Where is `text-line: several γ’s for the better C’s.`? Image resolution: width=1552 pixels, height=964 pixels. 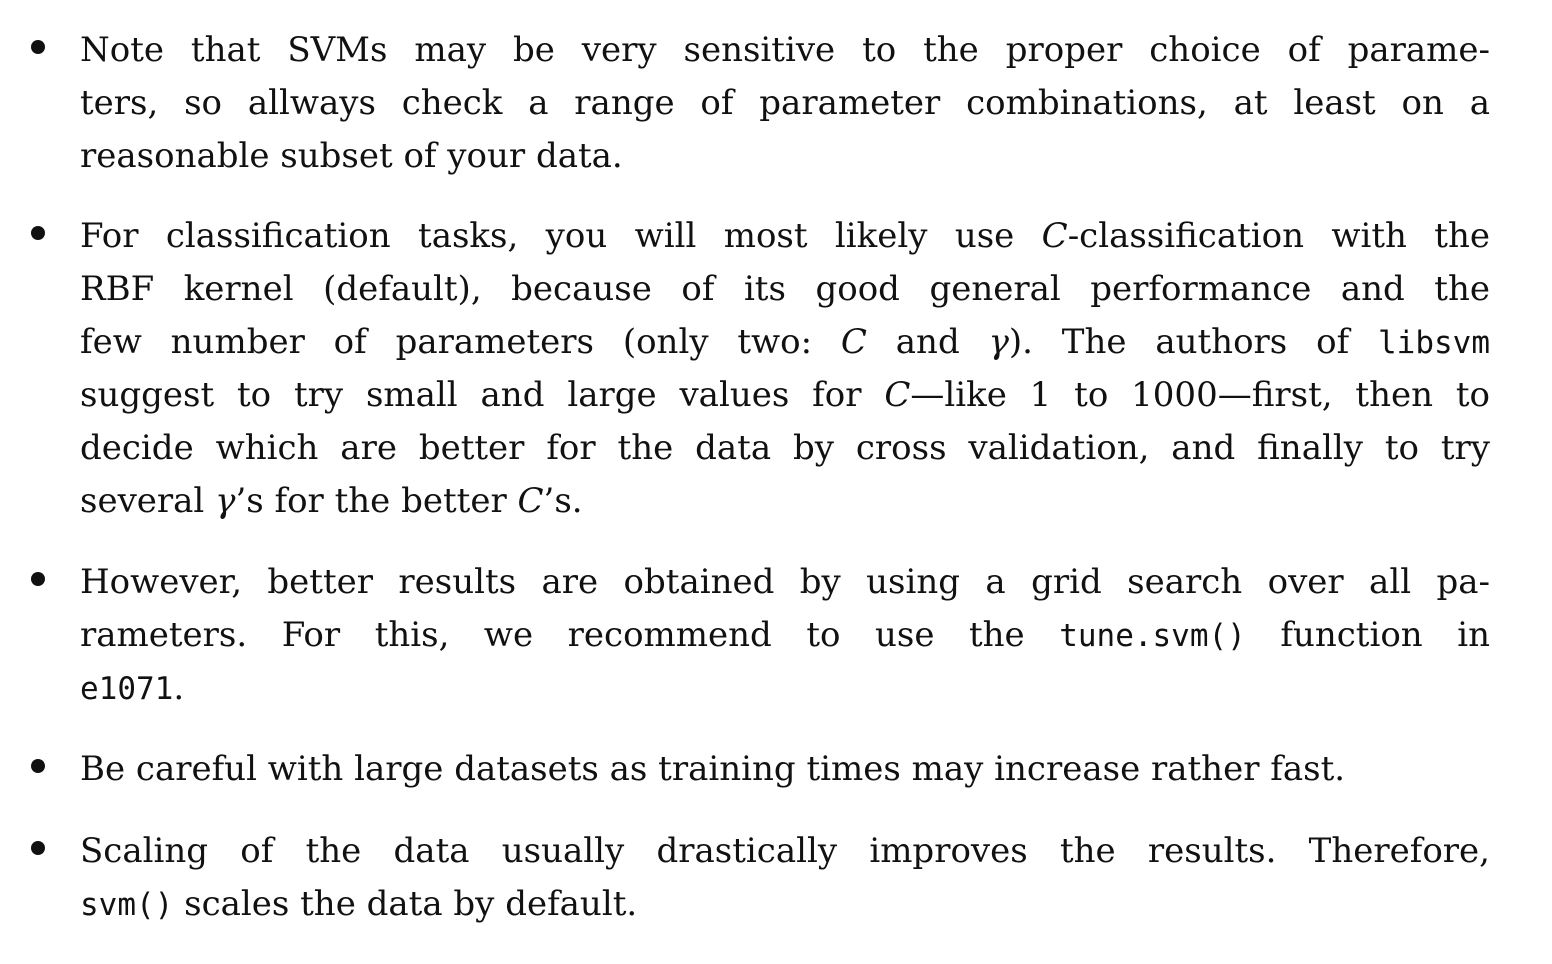 text-line: several γ’s for the better C’s. is located at coordinates (785, 501).